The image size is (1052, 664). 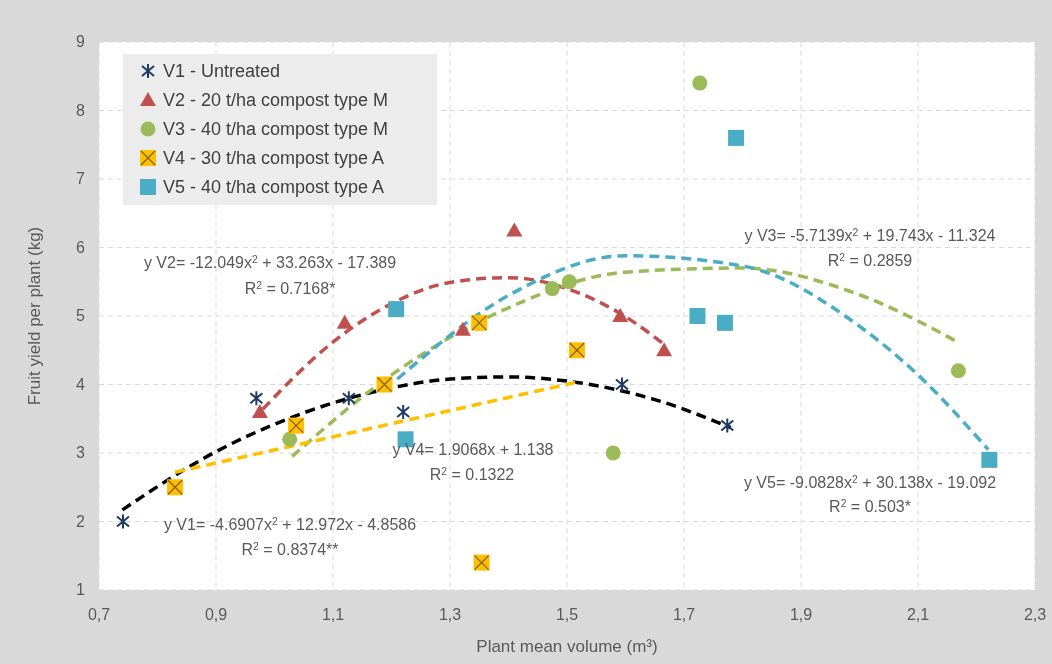 What do you see at coordinates (222, 71) in the screenshot?
I see `legend-label: V1 - Untreated` at bounding box center [222, 71].